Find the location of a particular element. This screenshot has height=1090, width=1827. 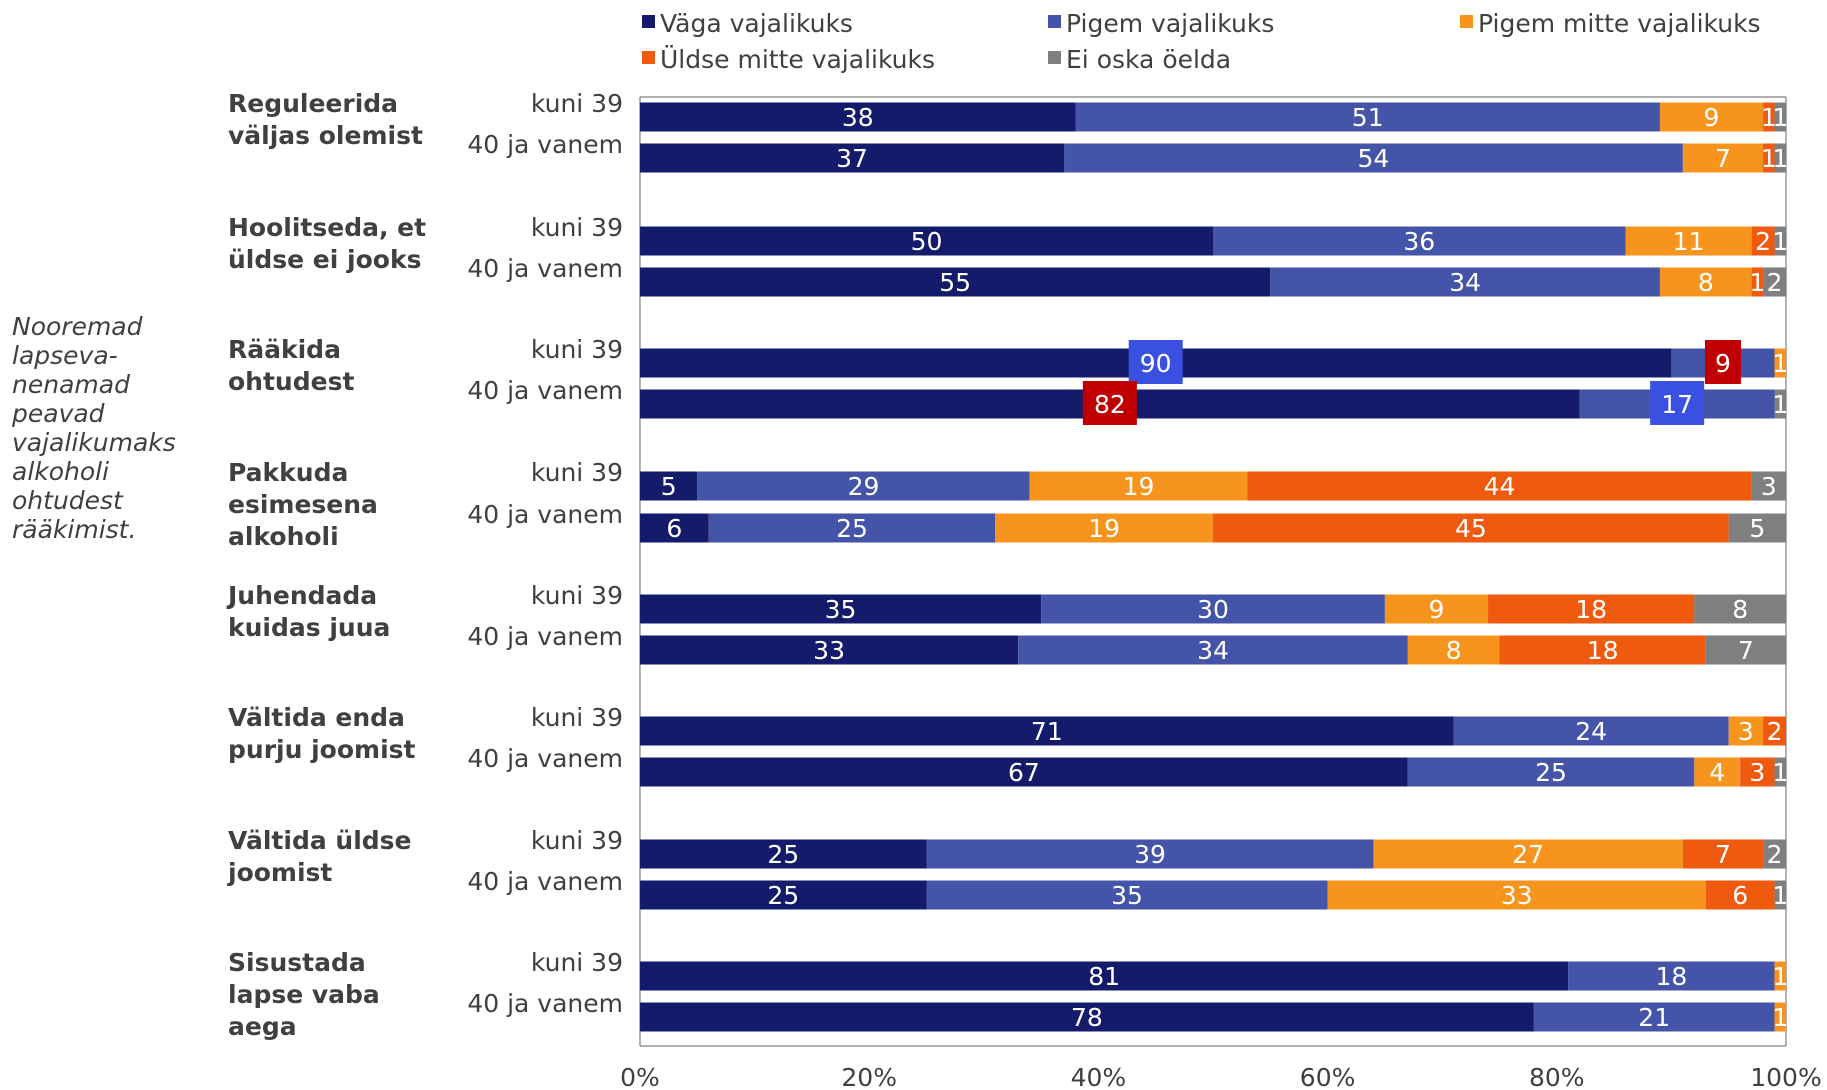

group-label: üldse ei jooks is located at coordinates (324, 259).